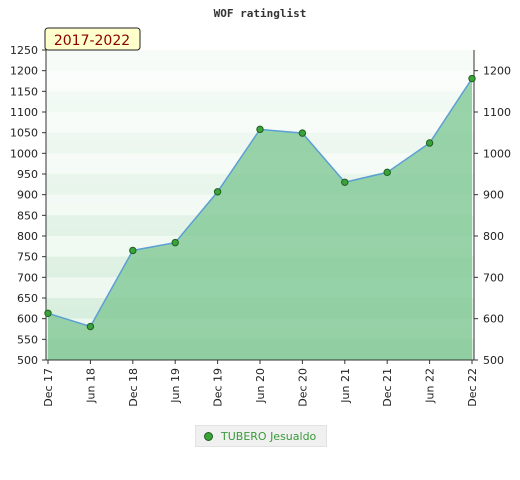  What do you see at coordinates (27, 319) in the screenshot?
I see `left-tick-label: 600` at bounding box center [27, 319].